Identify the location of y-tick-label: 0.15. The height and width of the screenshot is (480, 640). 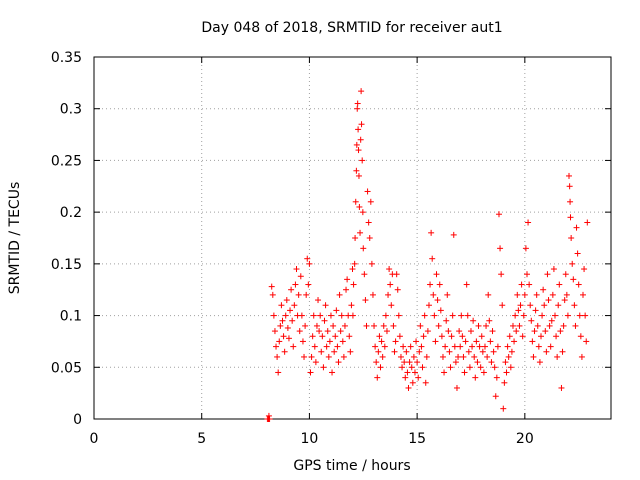
(66, 265).